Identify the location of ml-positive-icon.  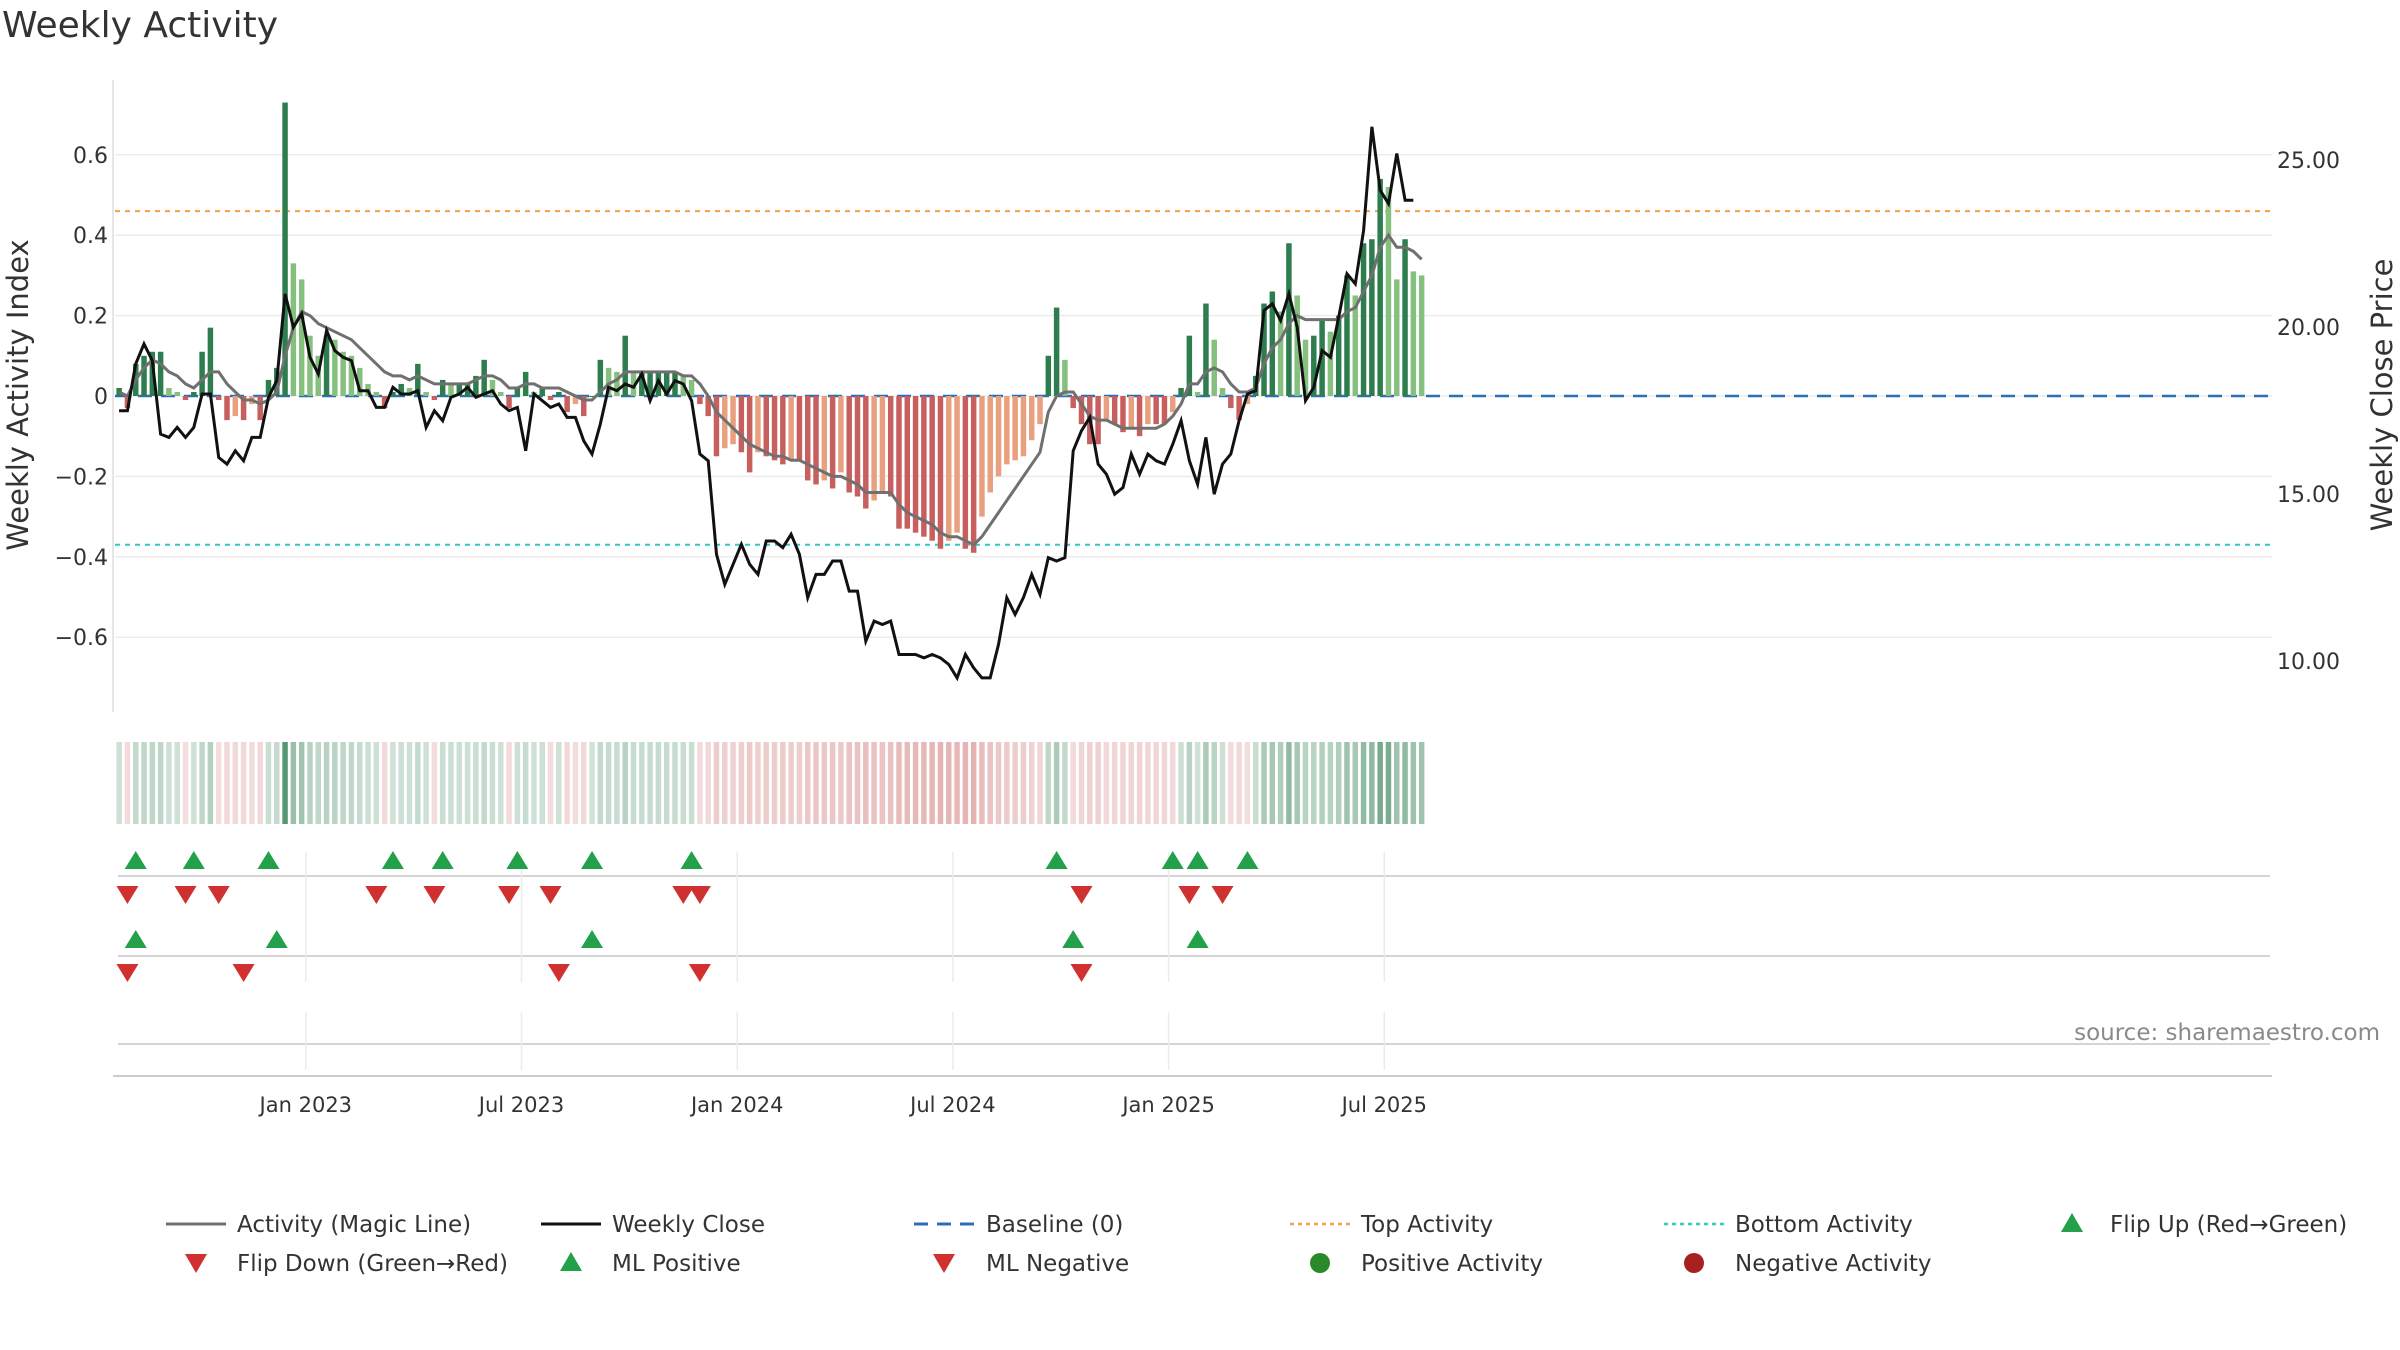
(571, 1261).